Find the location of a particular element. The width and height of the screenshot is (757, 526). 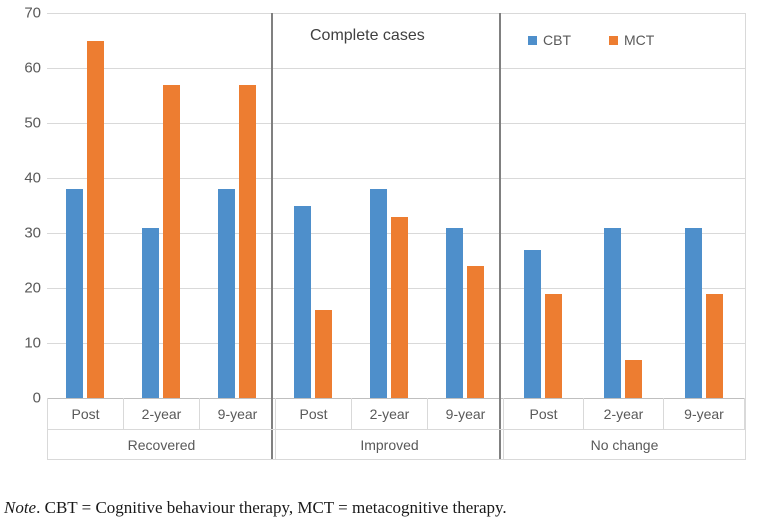

bar-cbt-recovered-post is located at coordinates (74, 293).